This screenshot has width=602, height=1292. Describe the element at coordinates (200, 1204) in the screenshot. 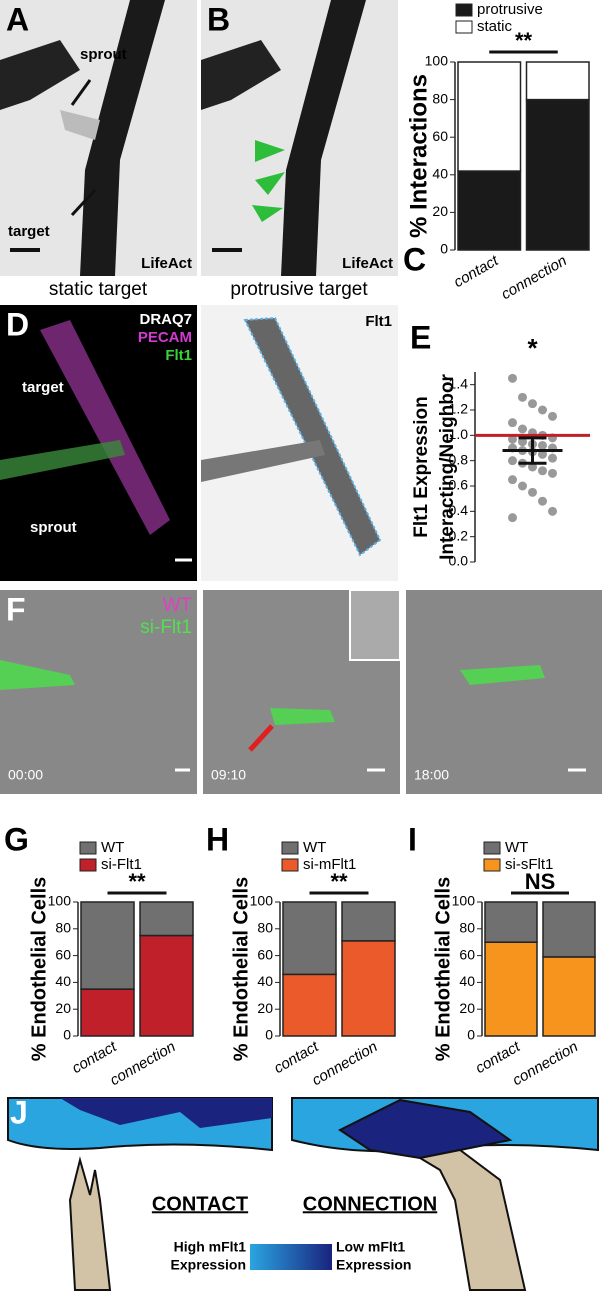

I see `label: CONTACT` at that location.